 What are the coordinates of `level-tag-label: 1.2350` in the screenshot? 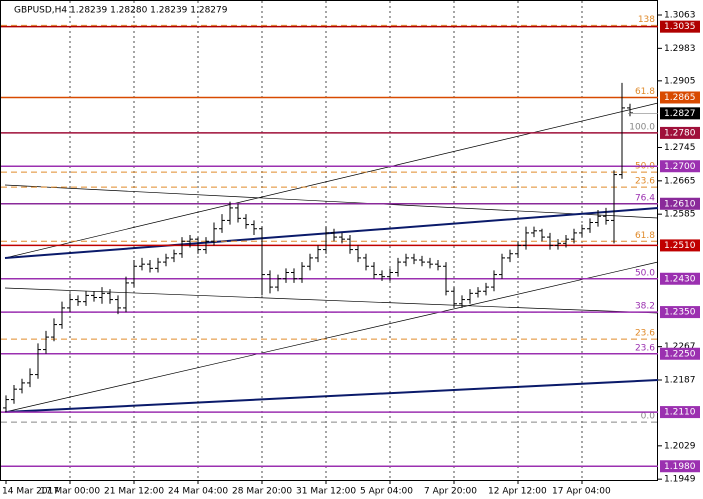 It's located at (680, 313).